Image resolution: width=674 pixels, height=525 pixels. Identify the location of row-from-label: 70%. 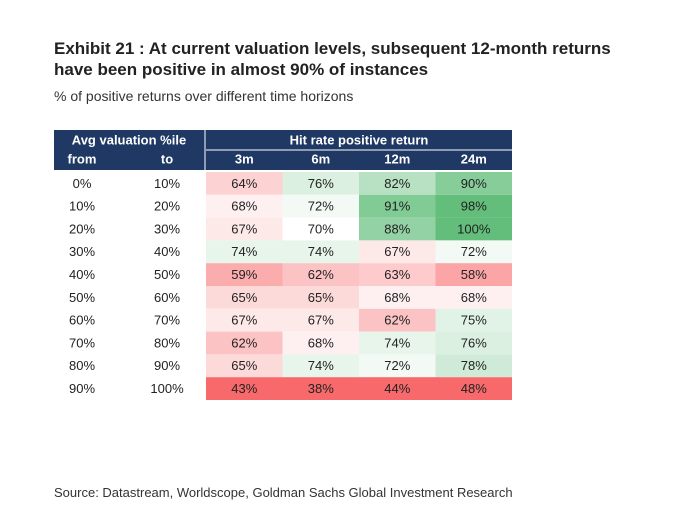
(82, 342).